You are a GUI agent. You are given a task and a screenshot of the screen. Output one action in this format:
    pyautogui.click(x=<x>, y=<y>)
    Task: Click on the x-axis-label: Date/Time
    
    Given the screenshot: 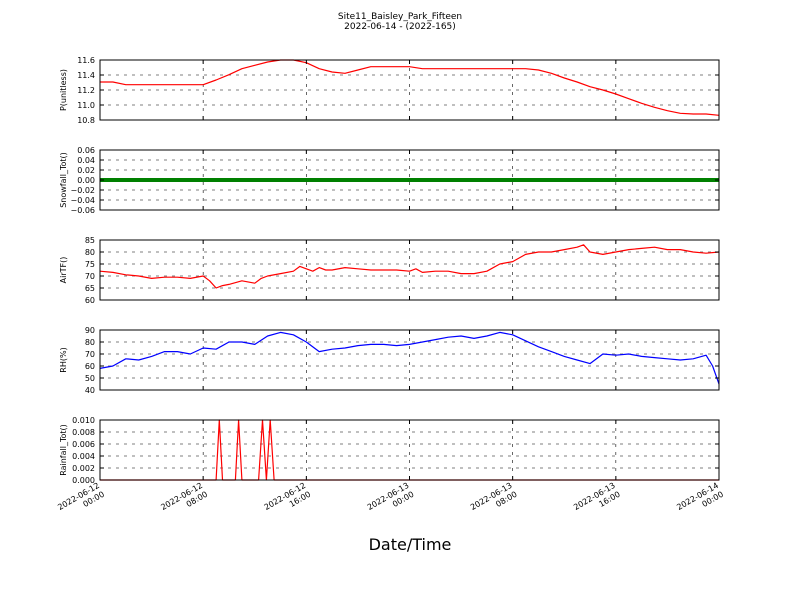 What is the action you would take?
    pyautogui.click(x=410, y=544)
    